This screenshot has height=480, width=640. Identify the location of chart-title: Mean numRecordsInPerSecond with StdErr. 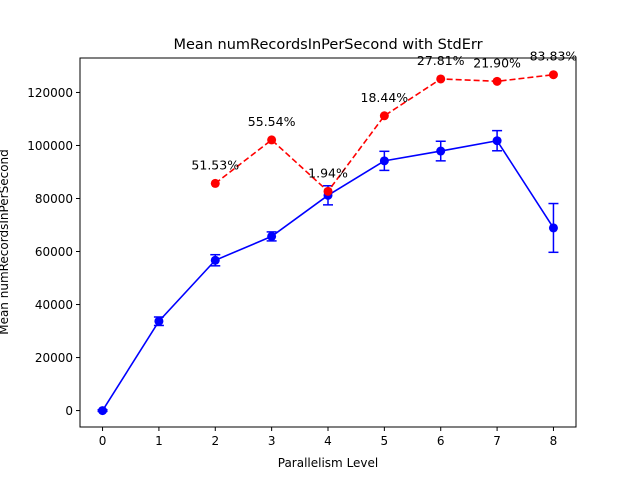
(327, 45).